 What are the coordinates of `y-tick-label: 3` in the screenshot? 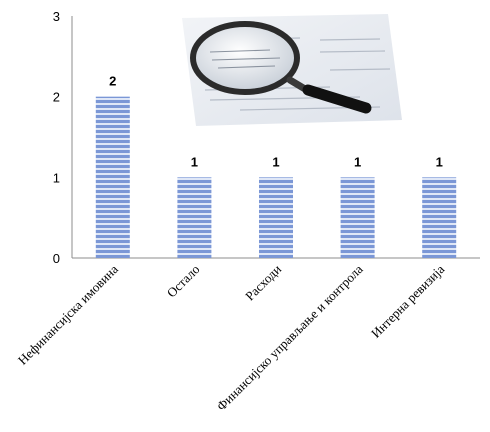 It's located at (56, 16).